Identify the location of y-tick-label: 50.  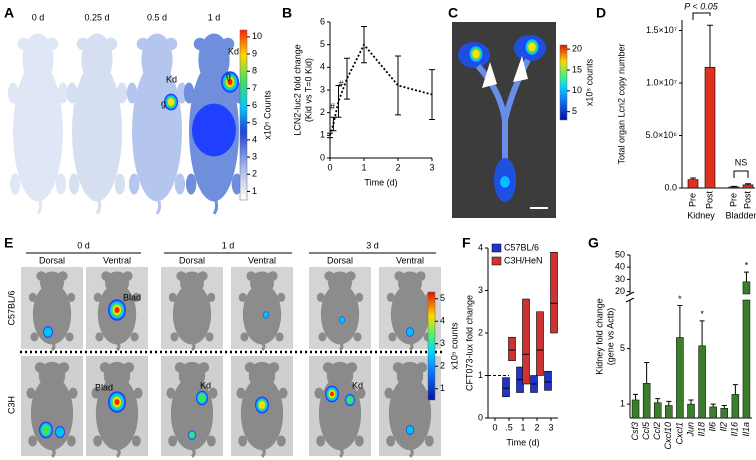
(620, 254).